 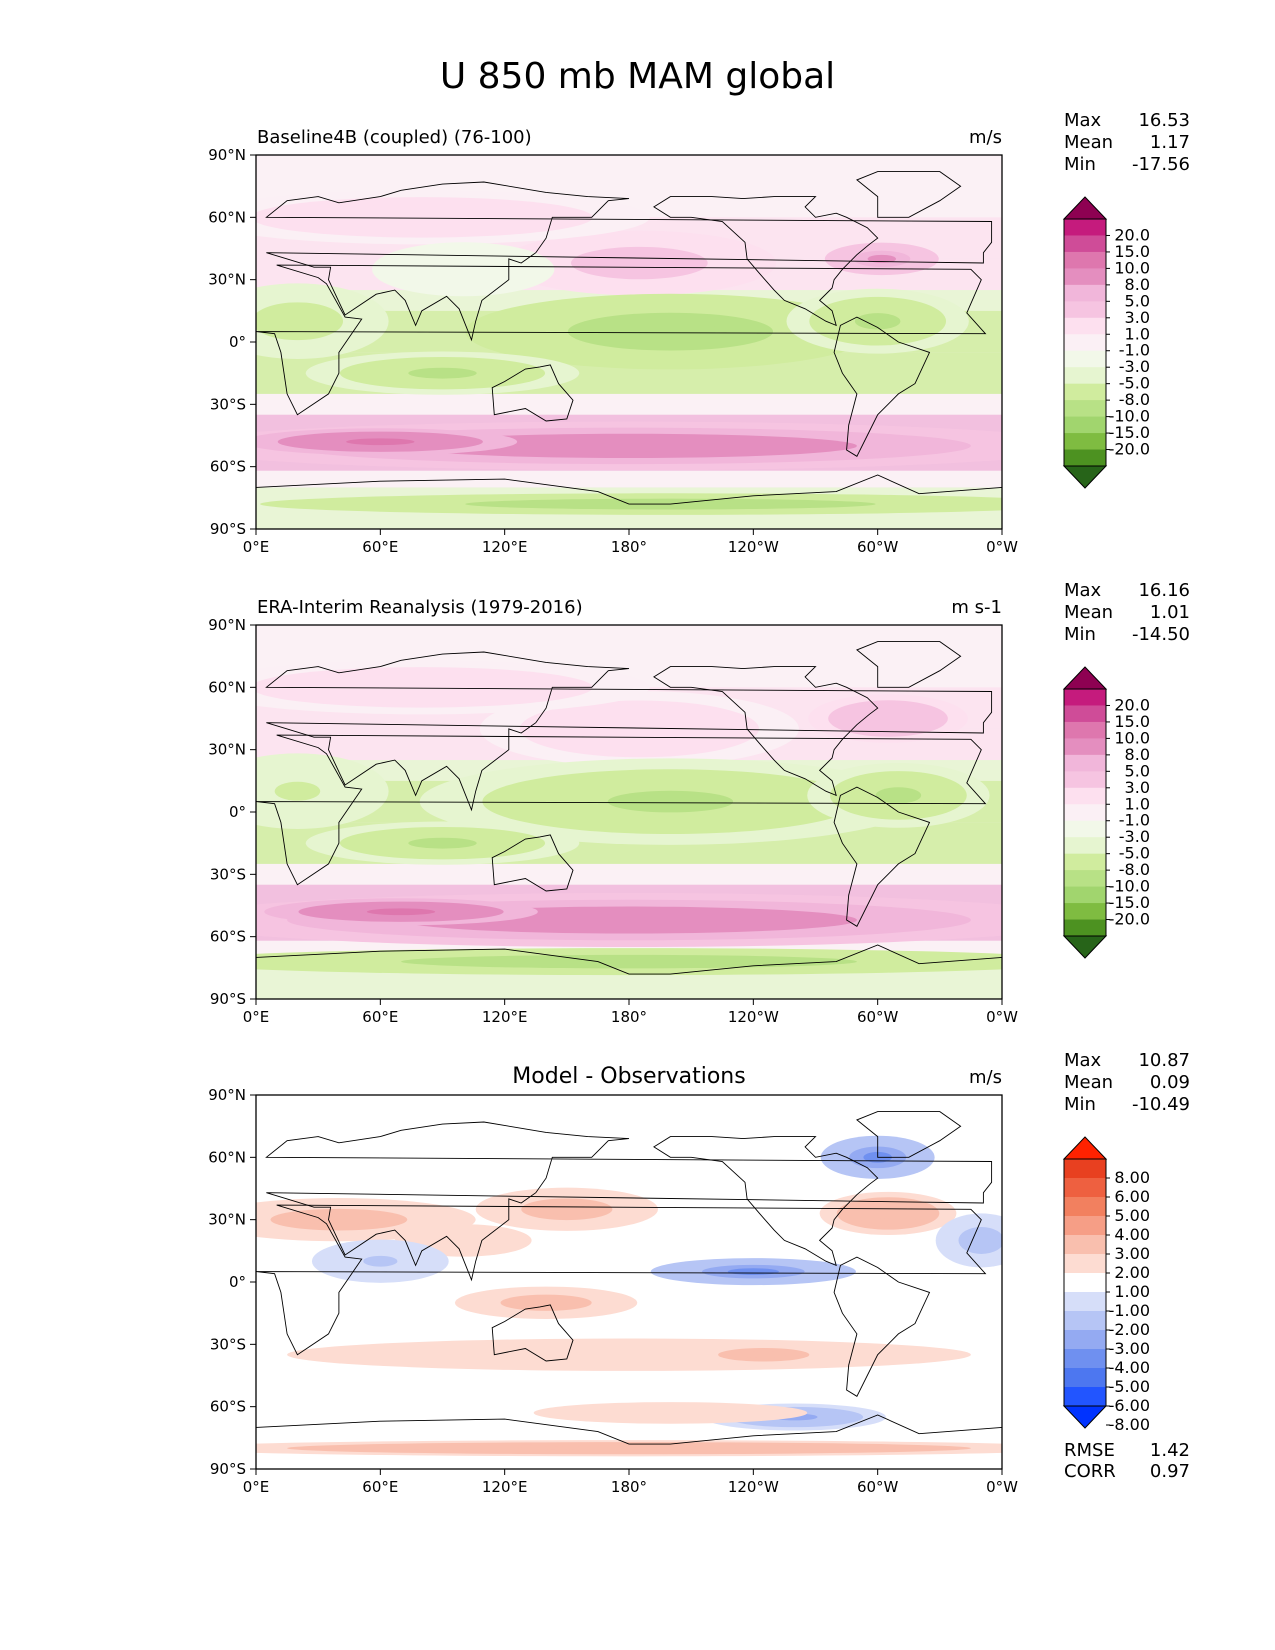 I want to click on x-tick-label: 60°E, so click(x=380, y=1487).